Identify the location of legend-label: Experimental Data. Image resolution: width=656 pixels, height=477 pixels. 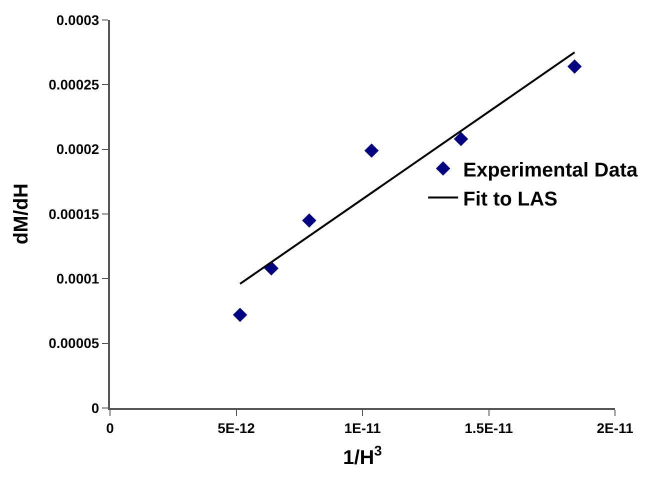
(550, 170).